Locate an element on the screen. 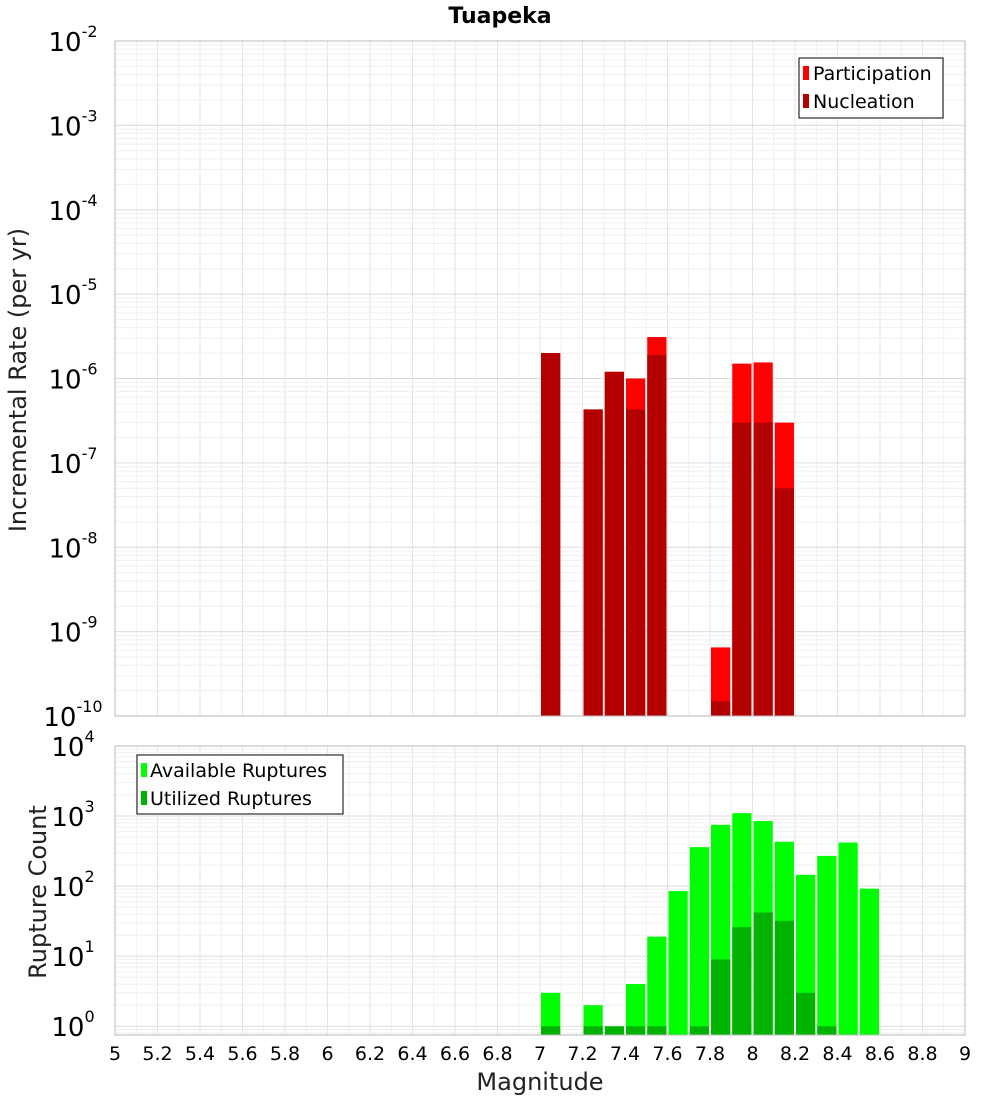 The image size is (1000, 1104). legend-swatch-available is located at coordinates (144, 770).